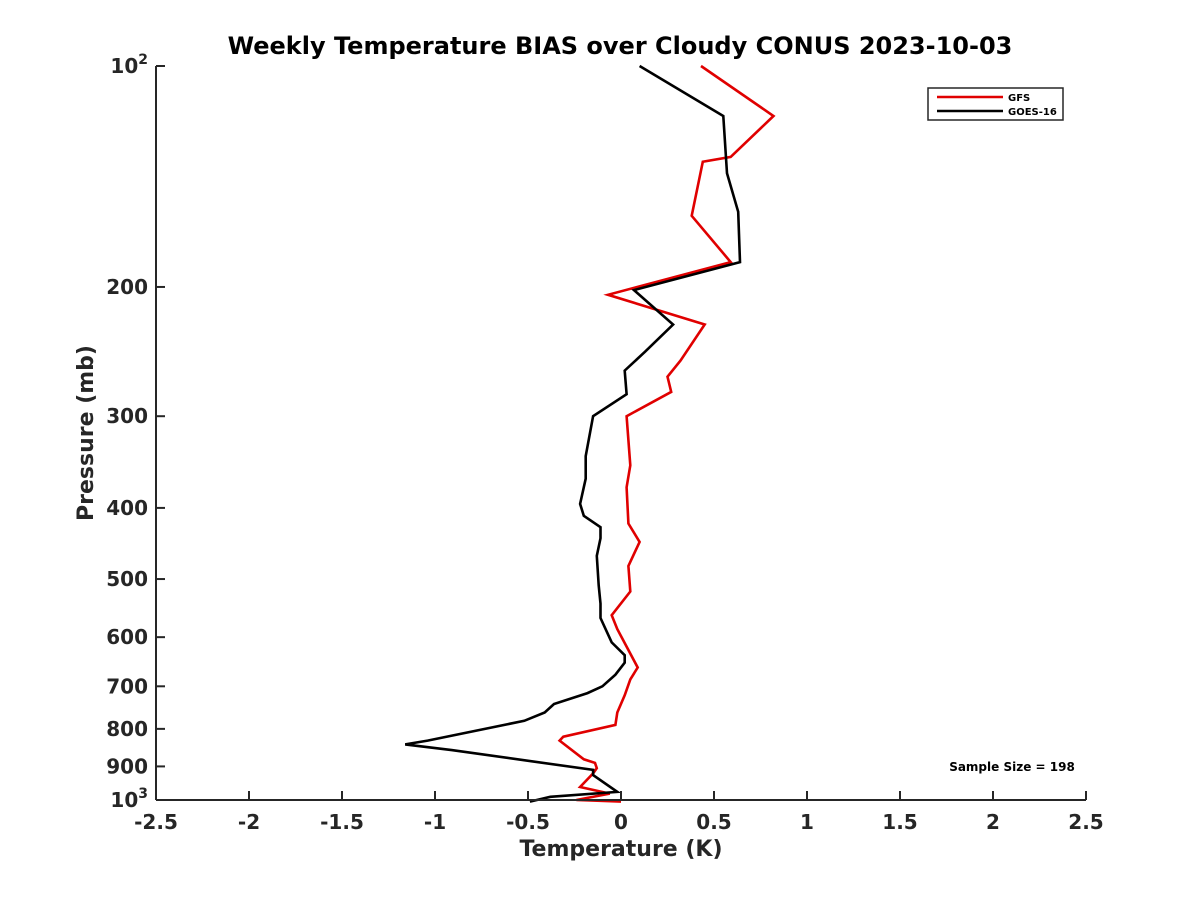 This screenshot has height=900, width=1200. What do you see at coordinates (156, 822) in the screenshot?
I see `x-tick-label: -2.5` at bounding box center [156, 822].